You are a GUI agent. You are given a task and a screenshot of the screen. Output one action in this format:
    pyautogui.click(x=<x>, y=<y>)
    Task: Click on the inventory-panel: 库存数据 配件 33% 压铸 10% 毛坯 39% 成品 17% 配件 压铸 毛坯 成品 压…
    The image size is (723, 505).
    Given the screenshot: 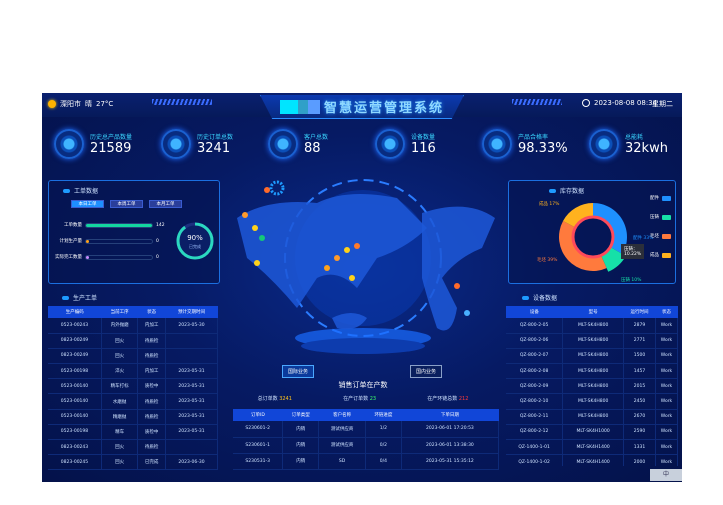 What is the action you would take?
    pyautogui.click(x=592, y=232)
    